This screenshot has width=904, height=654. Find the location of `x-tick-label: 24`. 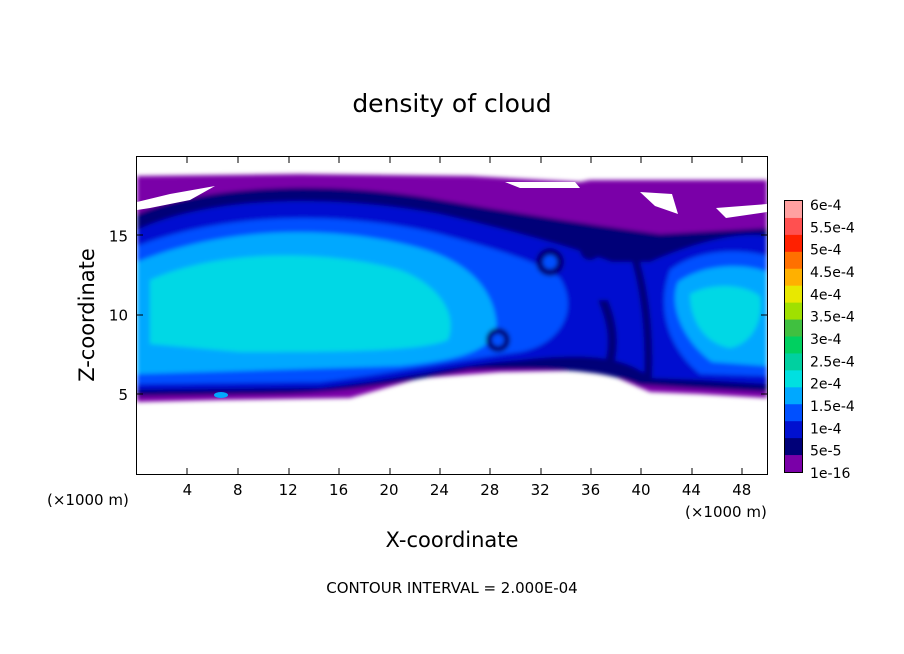

x-tick-label: 24 is located at coordinates (439, 490).